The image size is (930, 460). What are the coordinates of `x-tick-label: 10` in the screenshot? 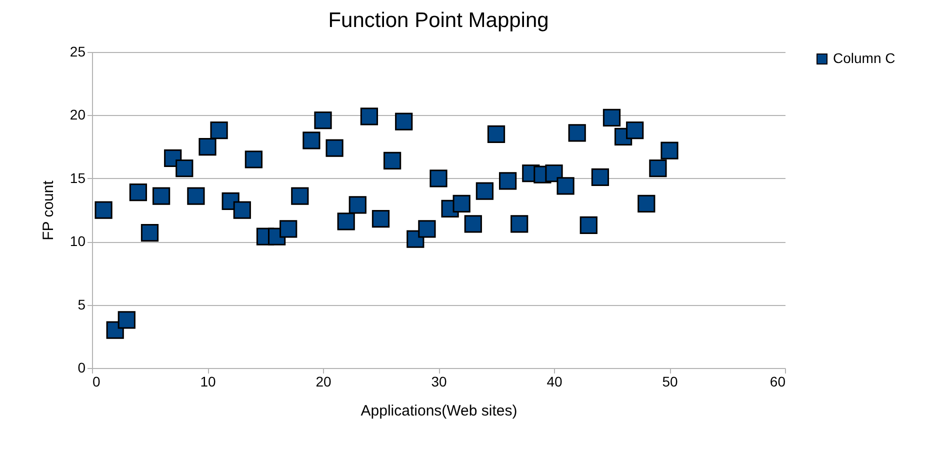 It's located at (208, 382).